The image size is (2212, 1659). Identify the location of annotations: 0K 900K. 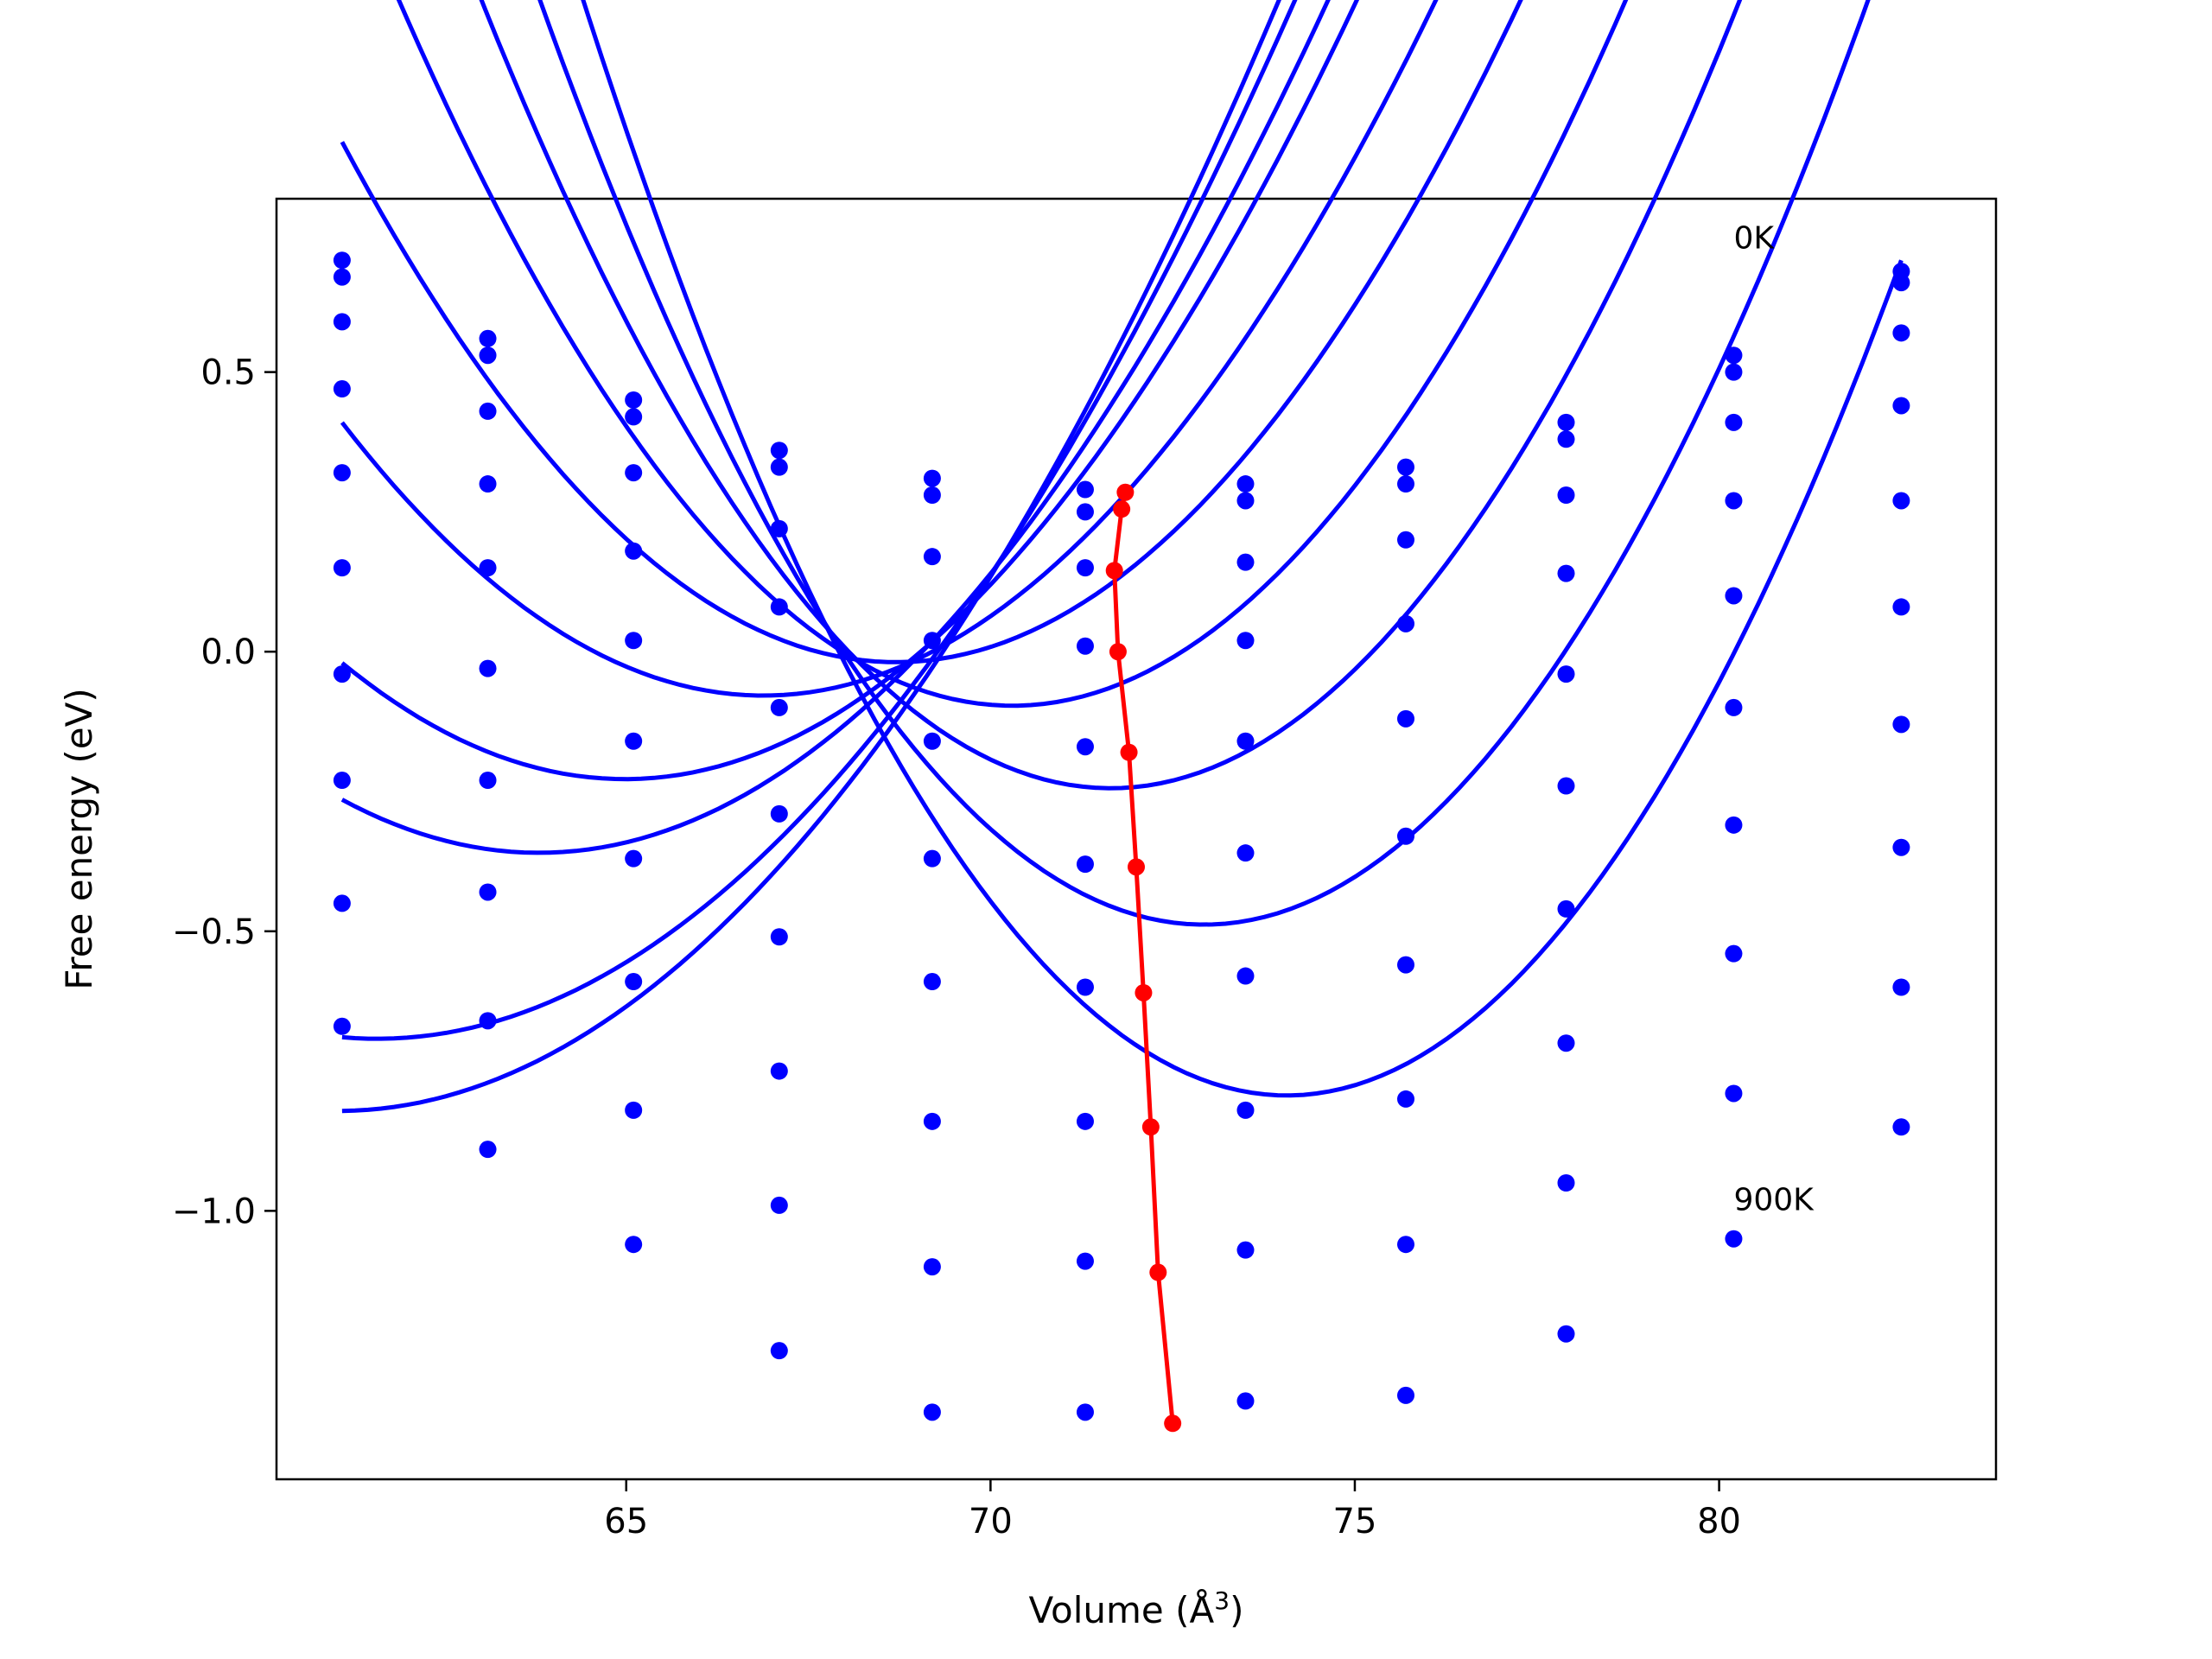
(1774, 718).